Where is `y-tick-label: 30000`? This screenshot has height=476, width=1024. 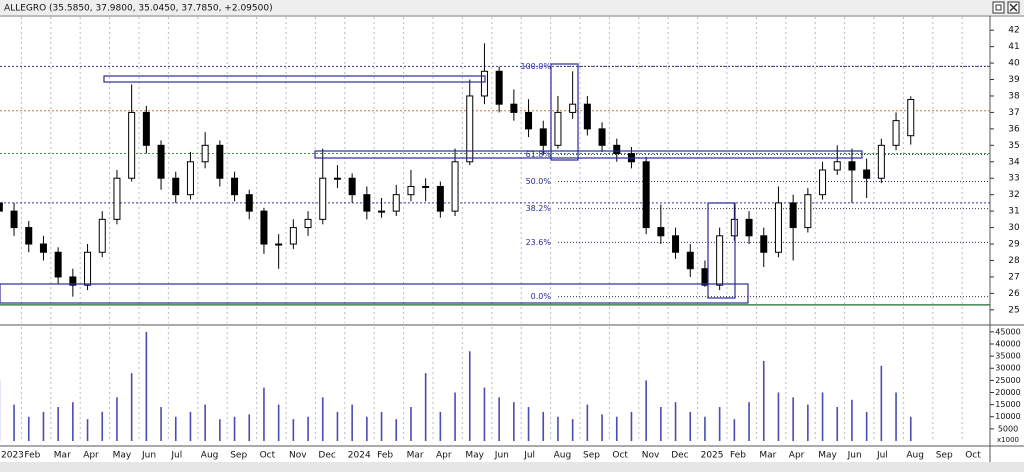 y-tick-label: 30000 is located at coordinates (1007, 368).